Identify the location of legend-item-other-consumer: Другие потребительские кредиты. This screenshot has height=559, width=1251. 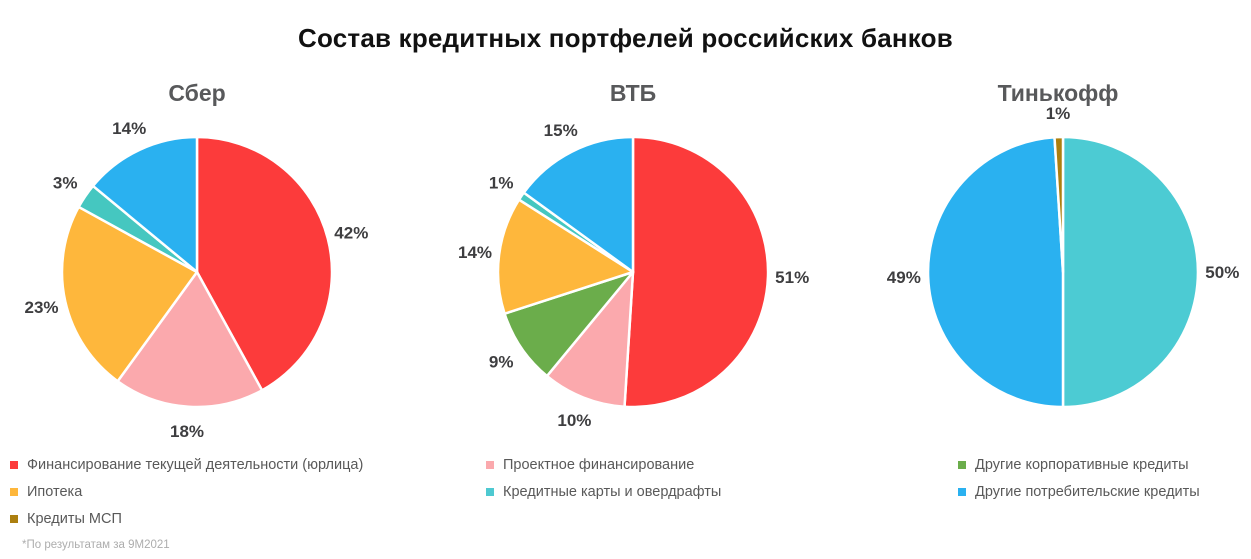
(1079, 492).